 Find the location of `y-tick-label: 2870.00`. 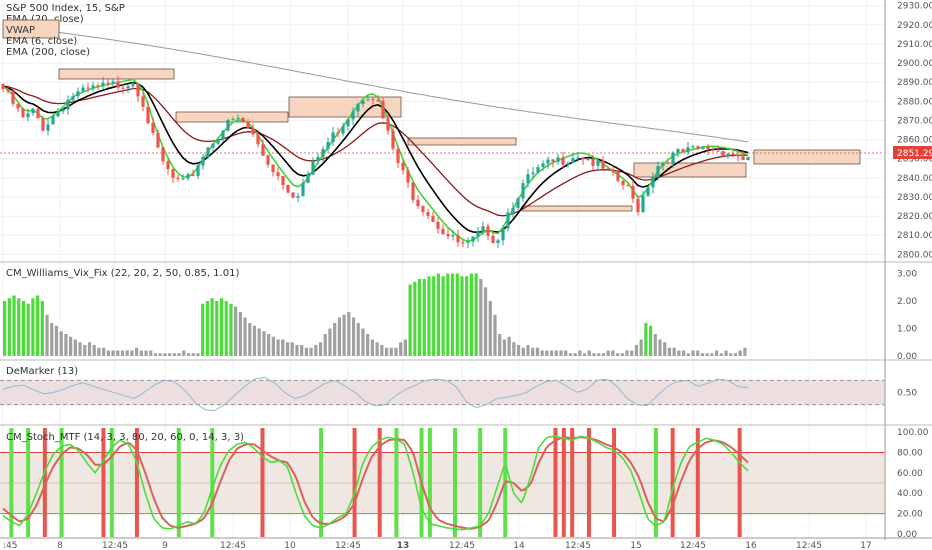

y-tick-label: 2870.00 is located at coordinates (914, 121).